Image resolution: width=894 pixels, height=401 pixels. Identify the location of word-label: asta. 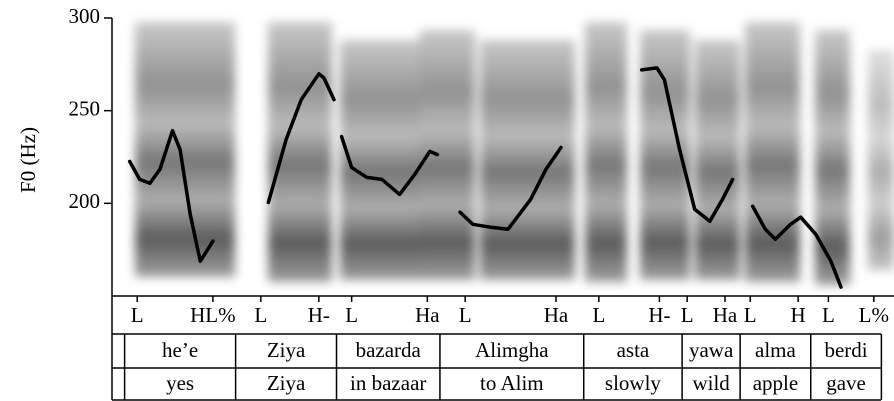
(633, 350).